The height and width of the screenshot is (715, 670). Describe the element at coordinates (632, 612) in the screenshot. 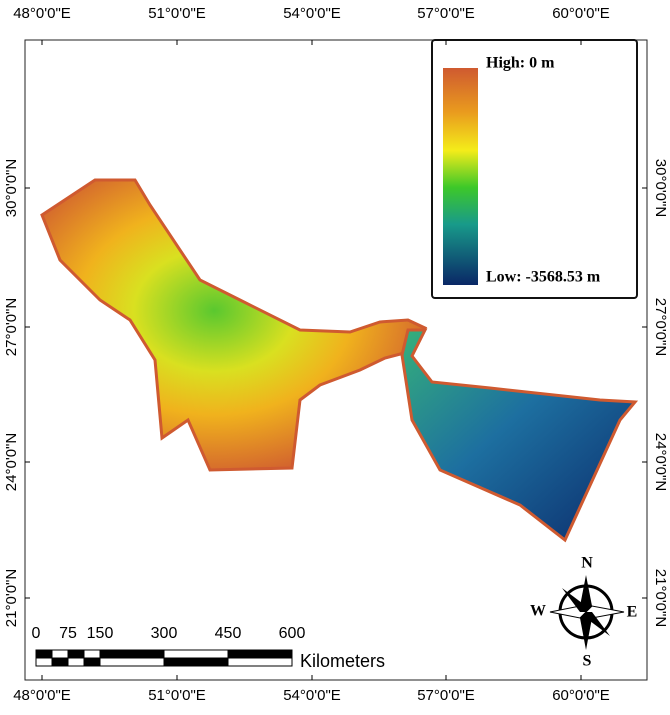

I see `compass-e: E` at that location.